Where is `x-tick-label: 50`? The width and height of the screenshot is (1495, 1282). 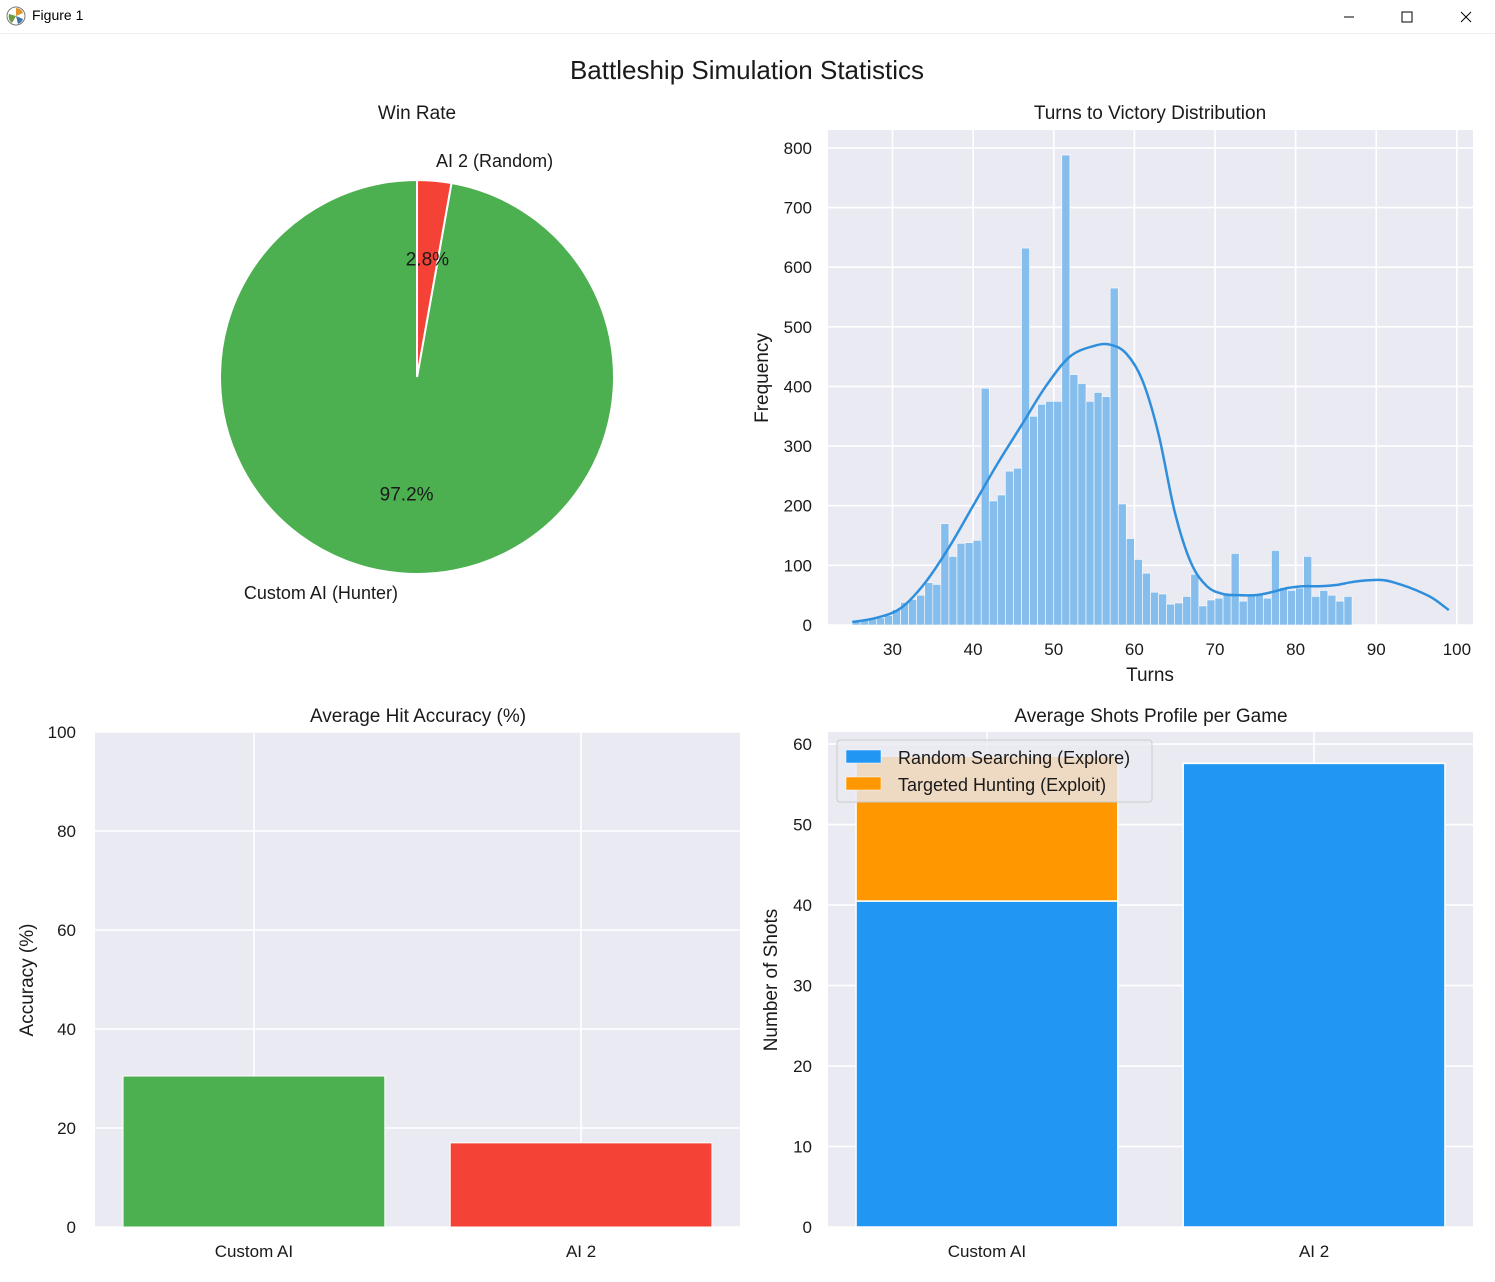
x-tick-label: 50 is located at coordinates (1053, 649).